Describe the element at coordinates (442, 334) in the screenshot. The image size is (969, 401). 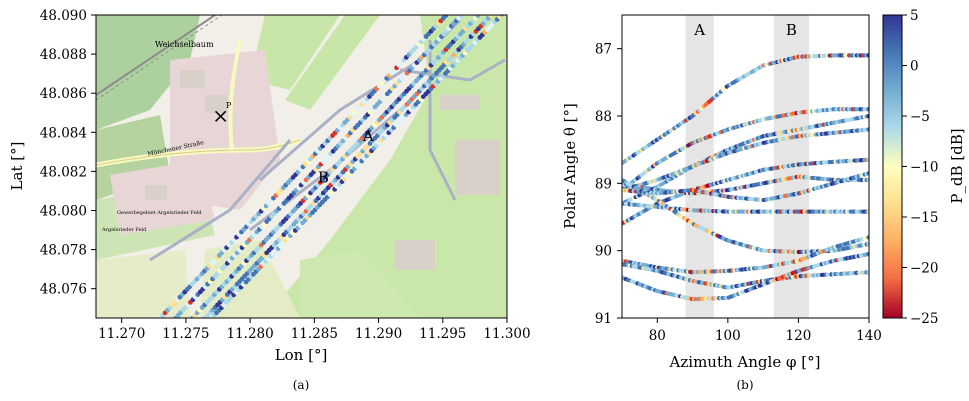
I see `x-tick-label-a: 11.295` at that location.